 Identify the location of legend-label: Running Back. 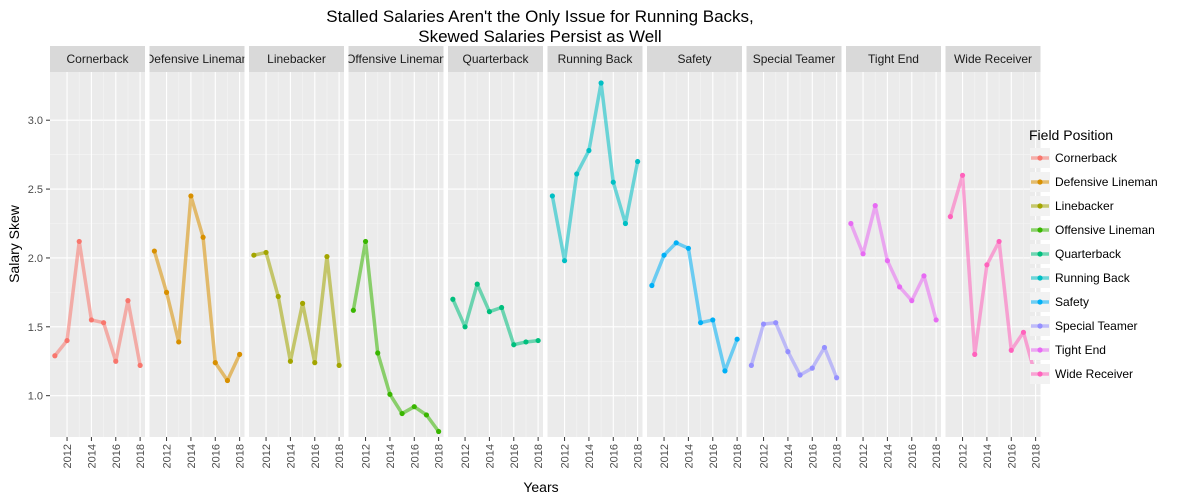
(1093, 278).